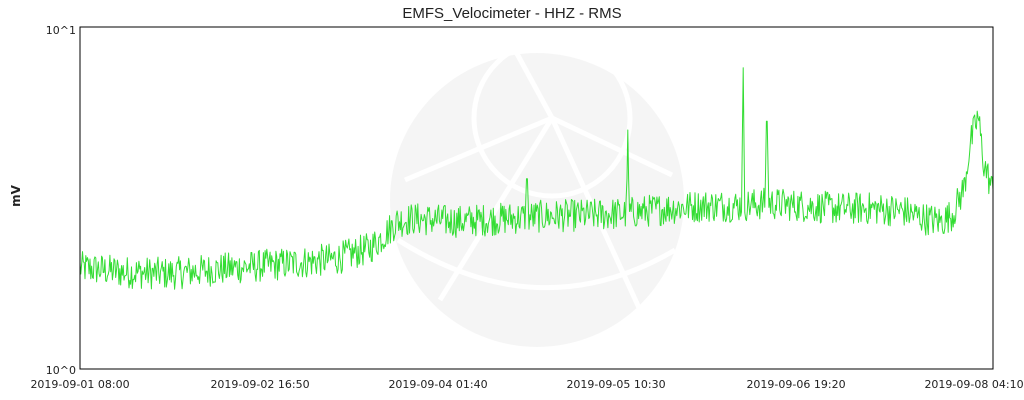 The image size is (1024, 400). I want to click on y-tick-label-top: 10^1, so click(61, 30).